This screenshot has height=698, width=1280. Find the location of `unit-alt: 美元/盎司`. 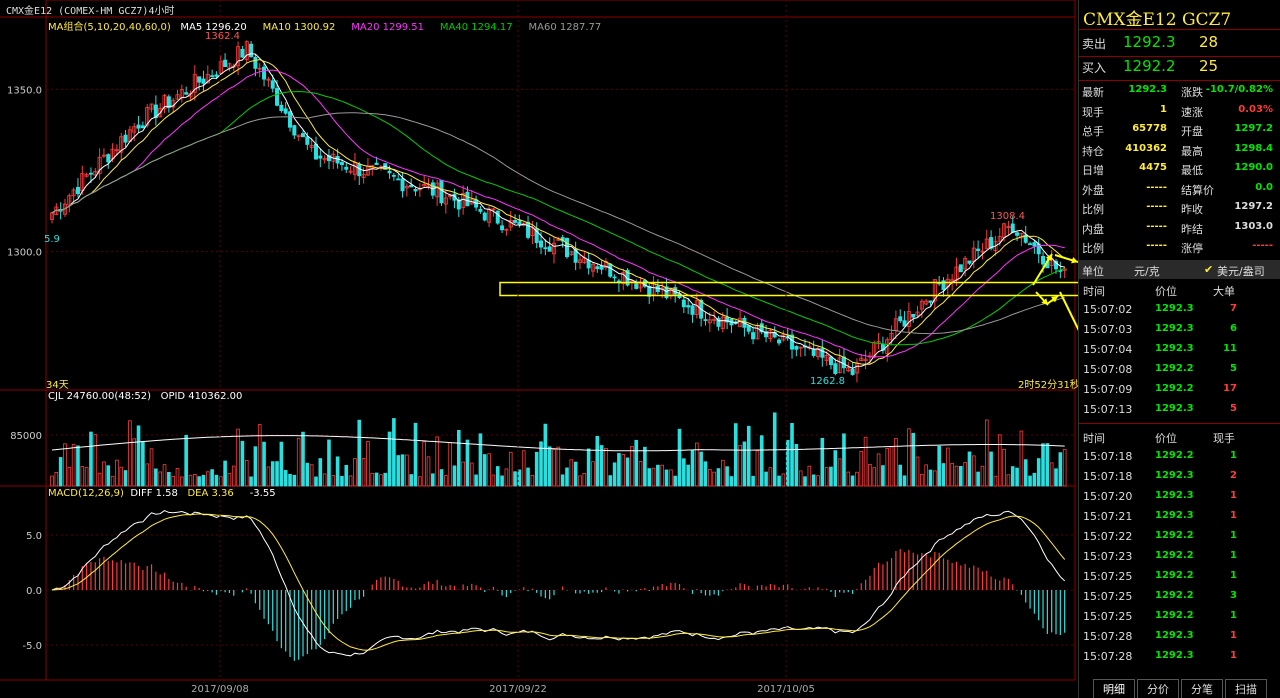

unit-alt: 美元/盎司 is located at coordinates (1241, 271).